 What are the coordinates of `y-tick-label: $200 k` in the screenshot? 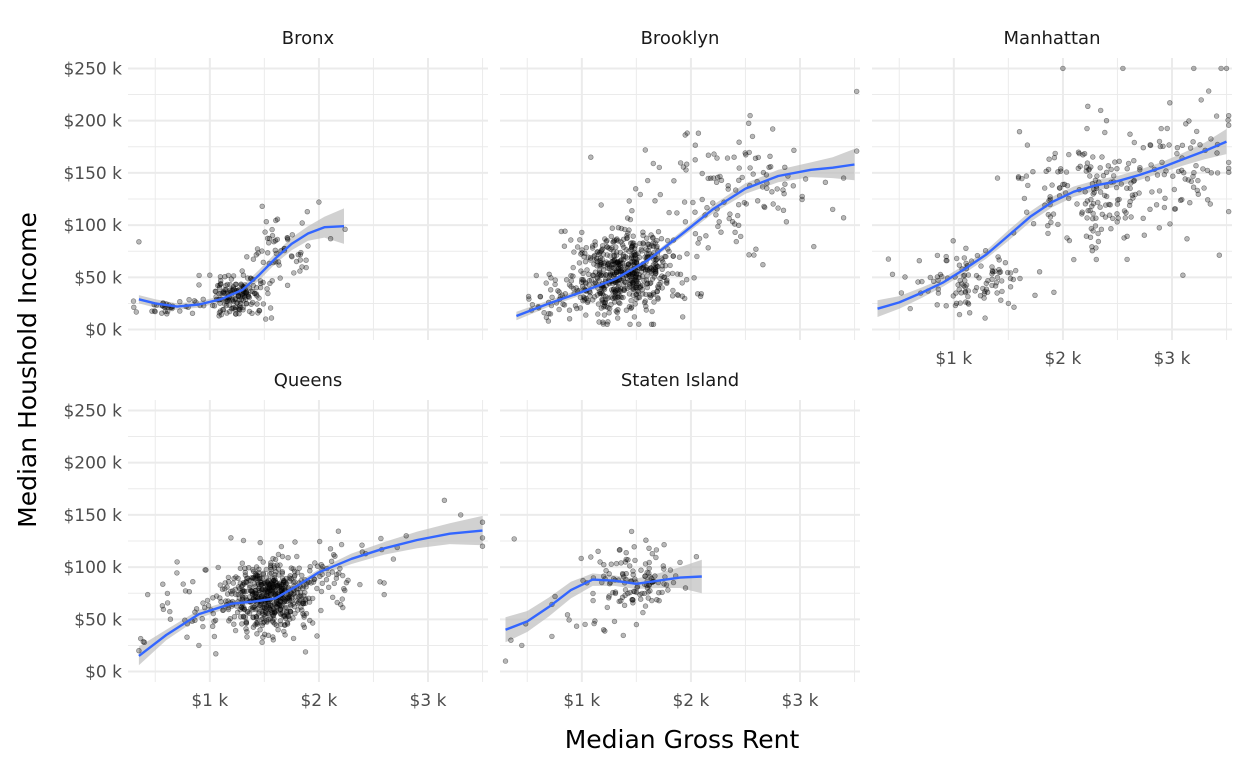 It's located at (92, 122).